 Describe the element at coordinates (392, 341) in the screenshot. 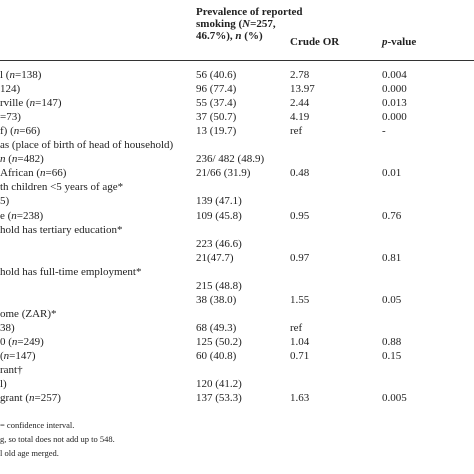

I see `cell: 0.88` at that location.